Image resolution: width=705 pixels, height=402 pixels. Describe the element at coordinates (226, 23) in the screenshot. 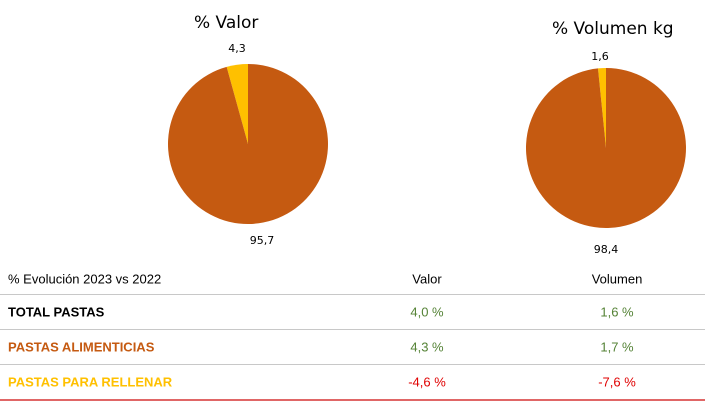

I see `chart-title-valor: % Valor` at that location.